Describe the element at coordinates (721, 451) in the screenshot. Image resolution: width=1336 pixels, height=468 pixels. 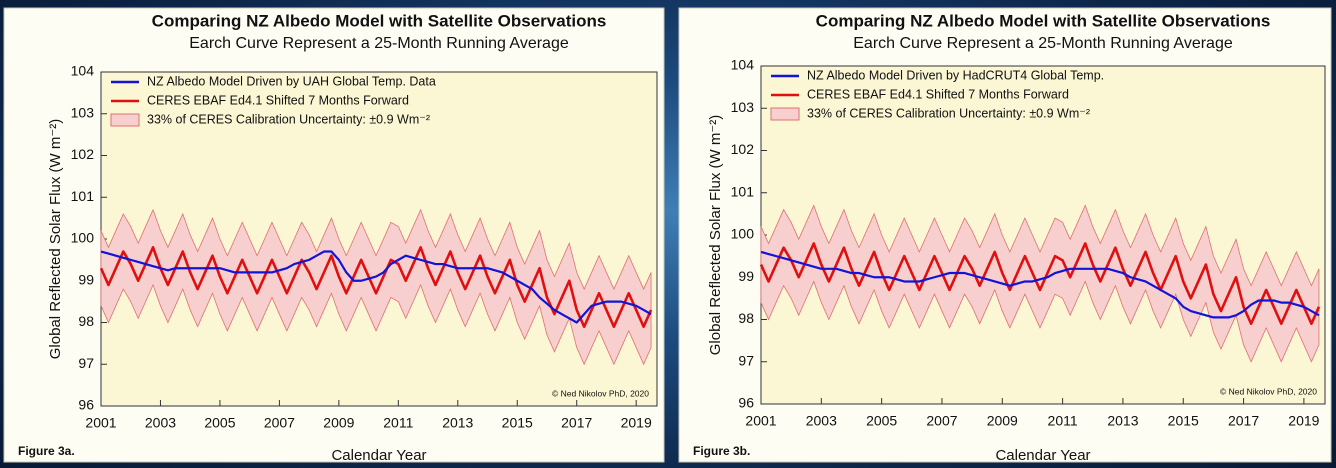
I see `figure-label: Figure 3b.` at that location.